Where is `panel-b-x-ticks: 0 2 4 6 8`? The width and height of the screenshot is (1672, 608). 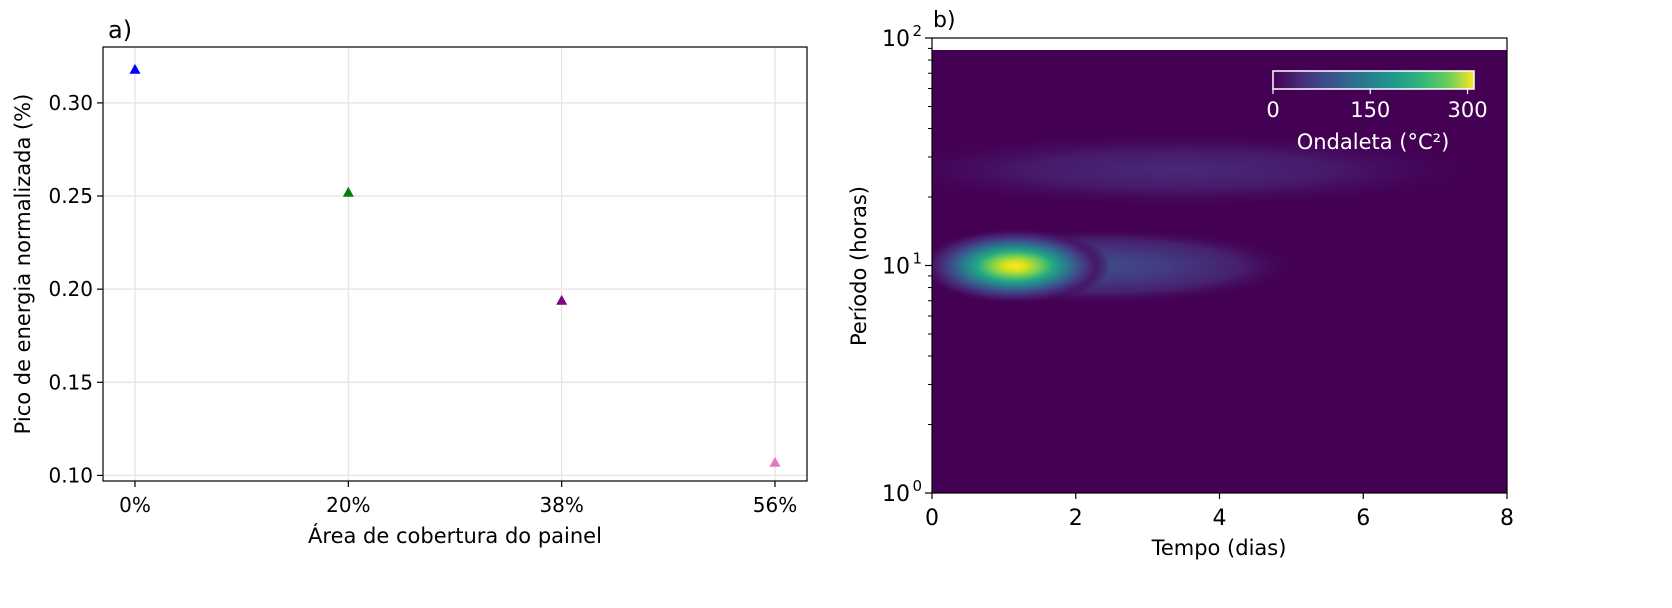 panel-b-x-ticks: 0 2 4 6 8 is located at coordinates (1219, 512).